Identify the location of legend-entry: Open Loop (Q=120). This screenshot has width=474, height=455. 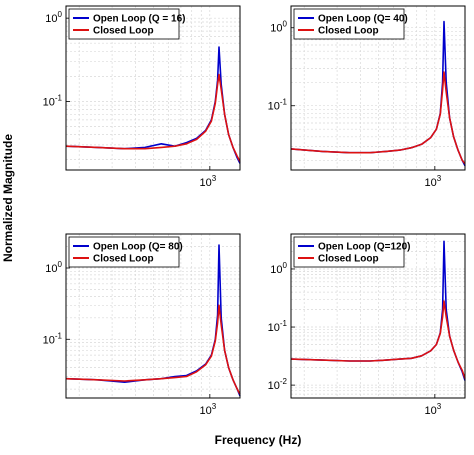
(364, 247).